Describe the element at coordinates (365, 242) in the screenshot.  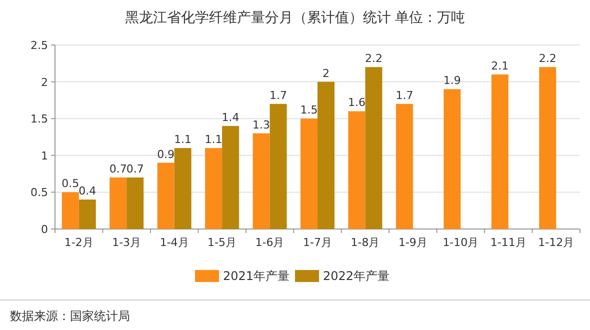
I see `x-tick-label: 1-8月` at that location.